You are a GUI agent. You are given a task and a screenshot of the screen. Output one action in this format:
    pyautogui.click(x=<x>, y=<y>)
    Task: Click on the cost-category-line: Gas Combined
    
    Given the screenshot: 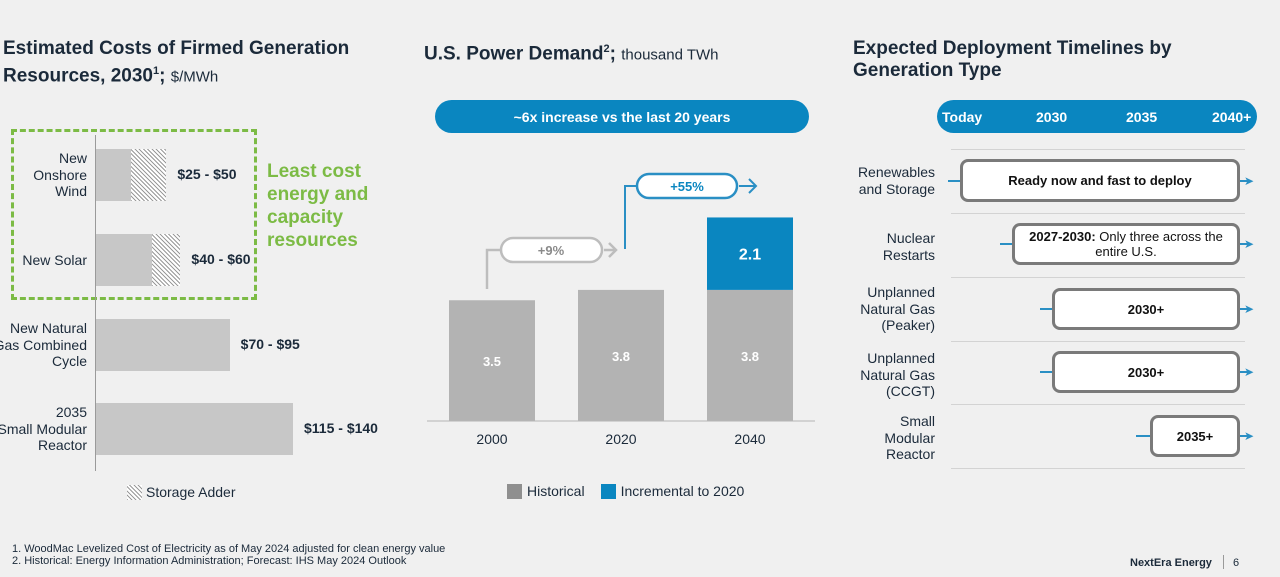 What is the action you would take?
    pyautogui.click(x=43, y=344)
    